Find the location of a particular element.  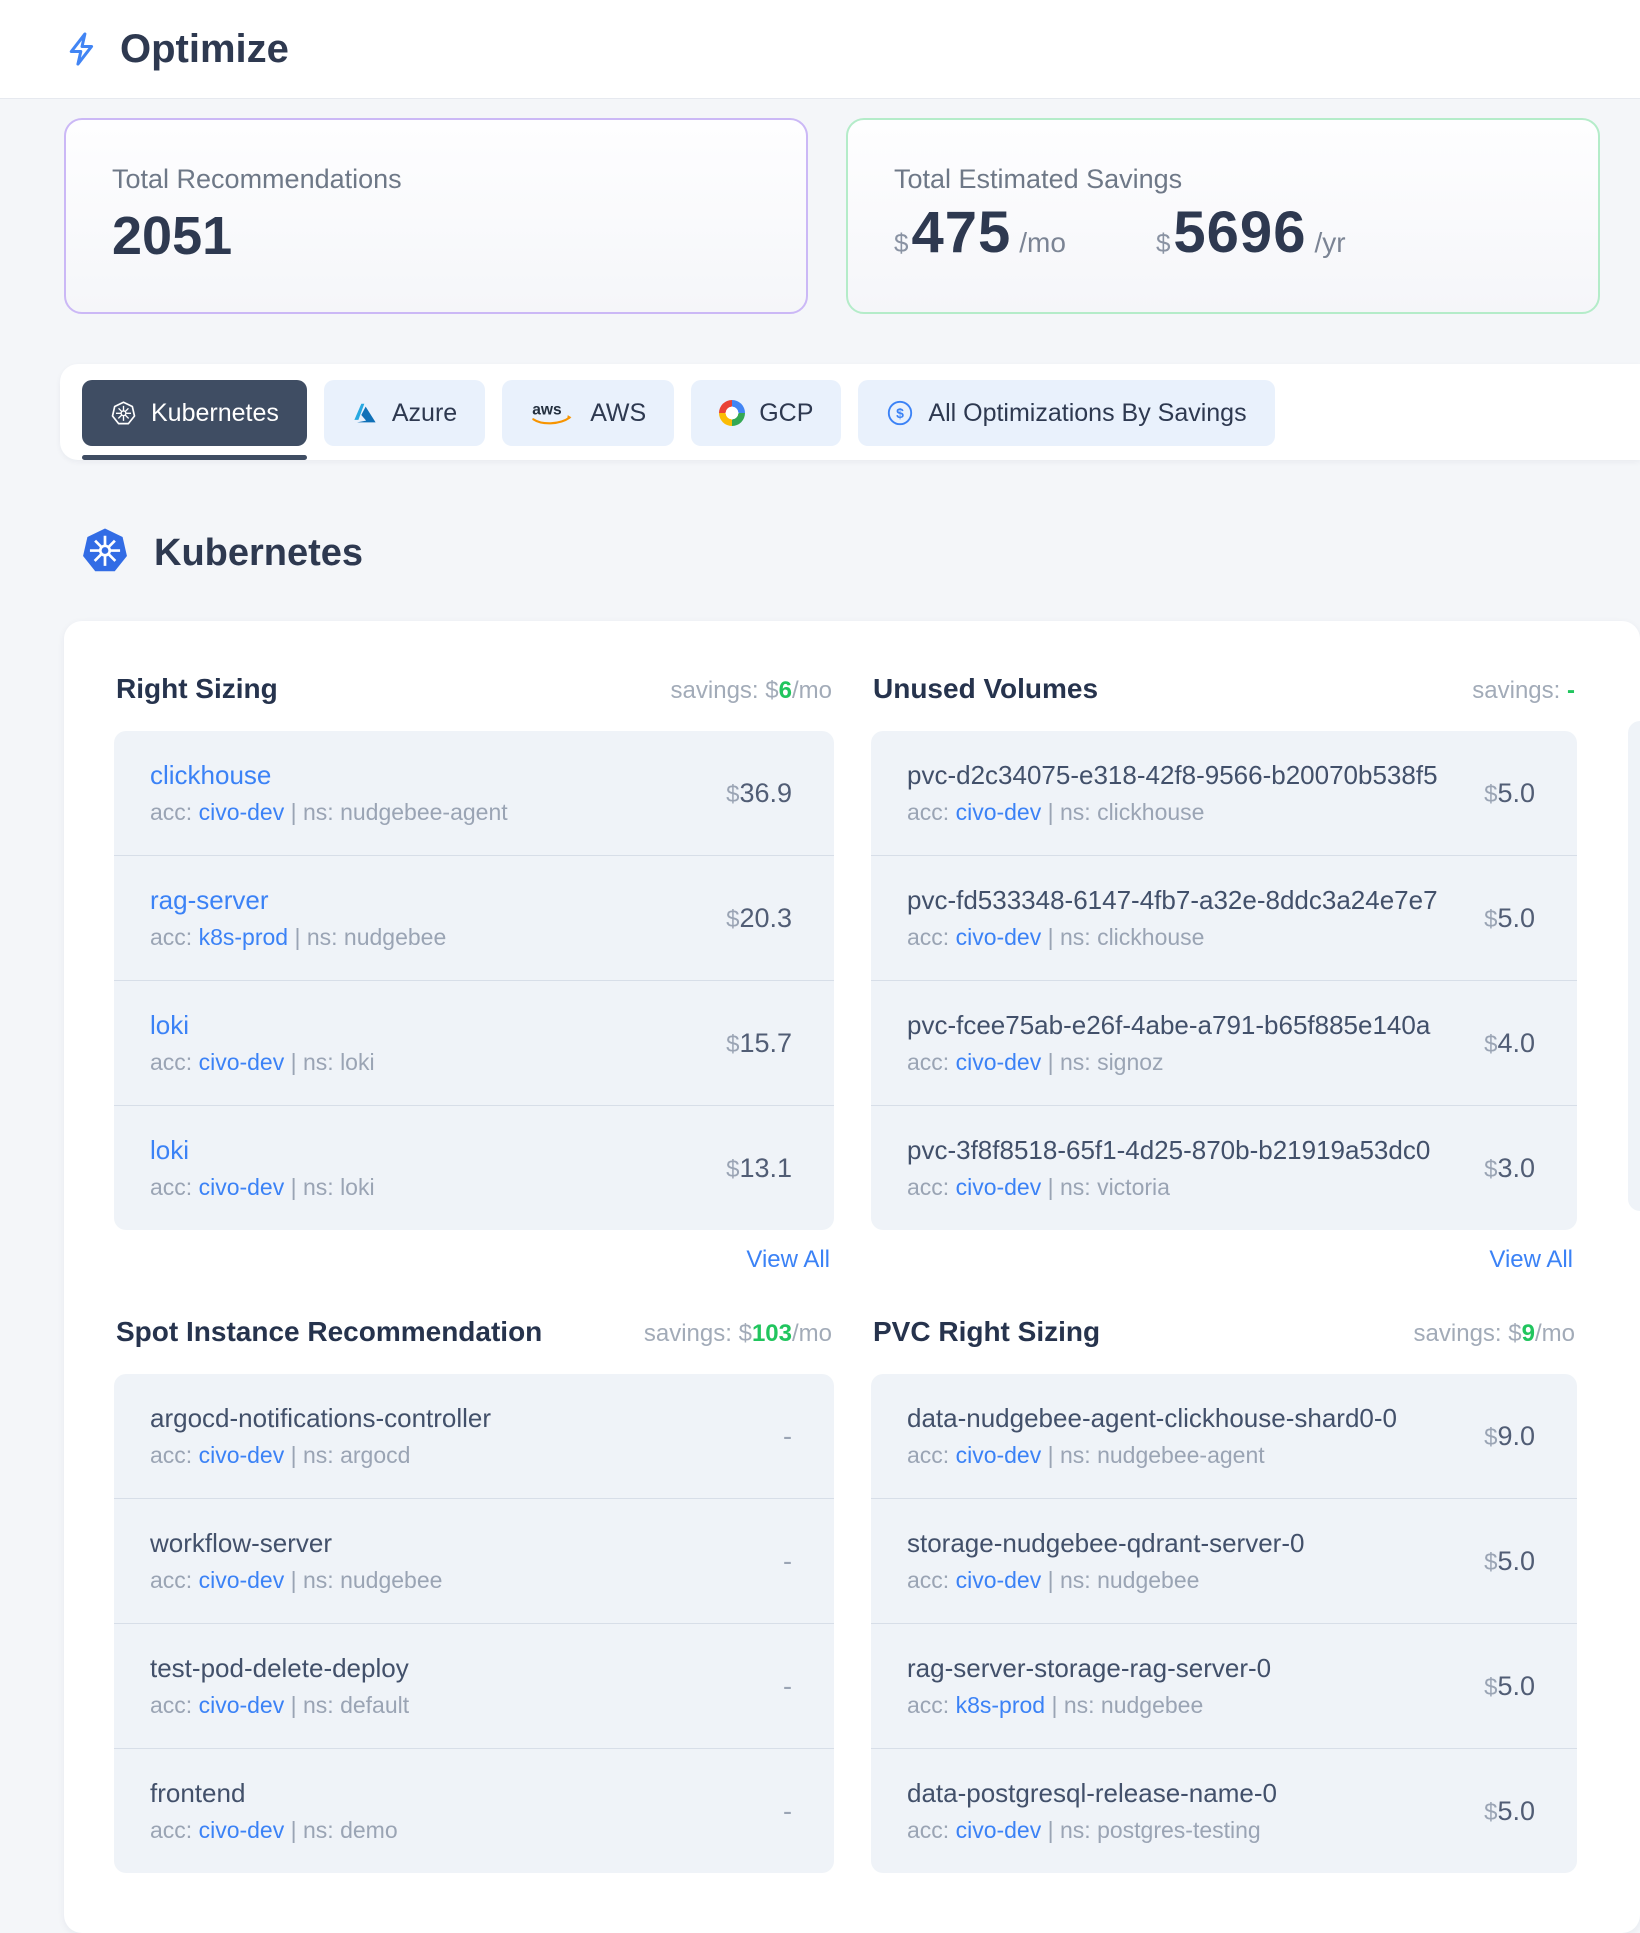

resource-name: pvc-fcee75ab-e26f-4abe-a791-b65f885e140a is located at coordinates (1169, 1025).